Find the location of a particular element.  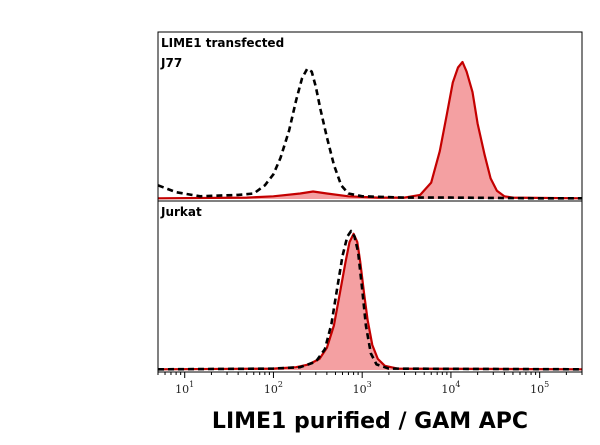

x-tick-label: 10² is located at coordinates (273, 388).